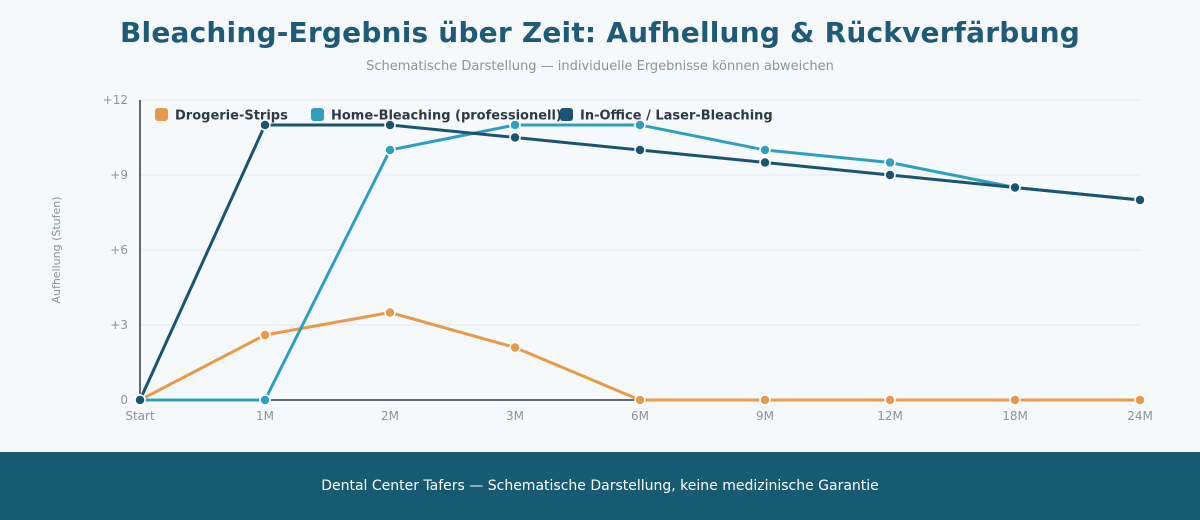  I want to click on x-tick-label: 18M, so click(1015, 416).